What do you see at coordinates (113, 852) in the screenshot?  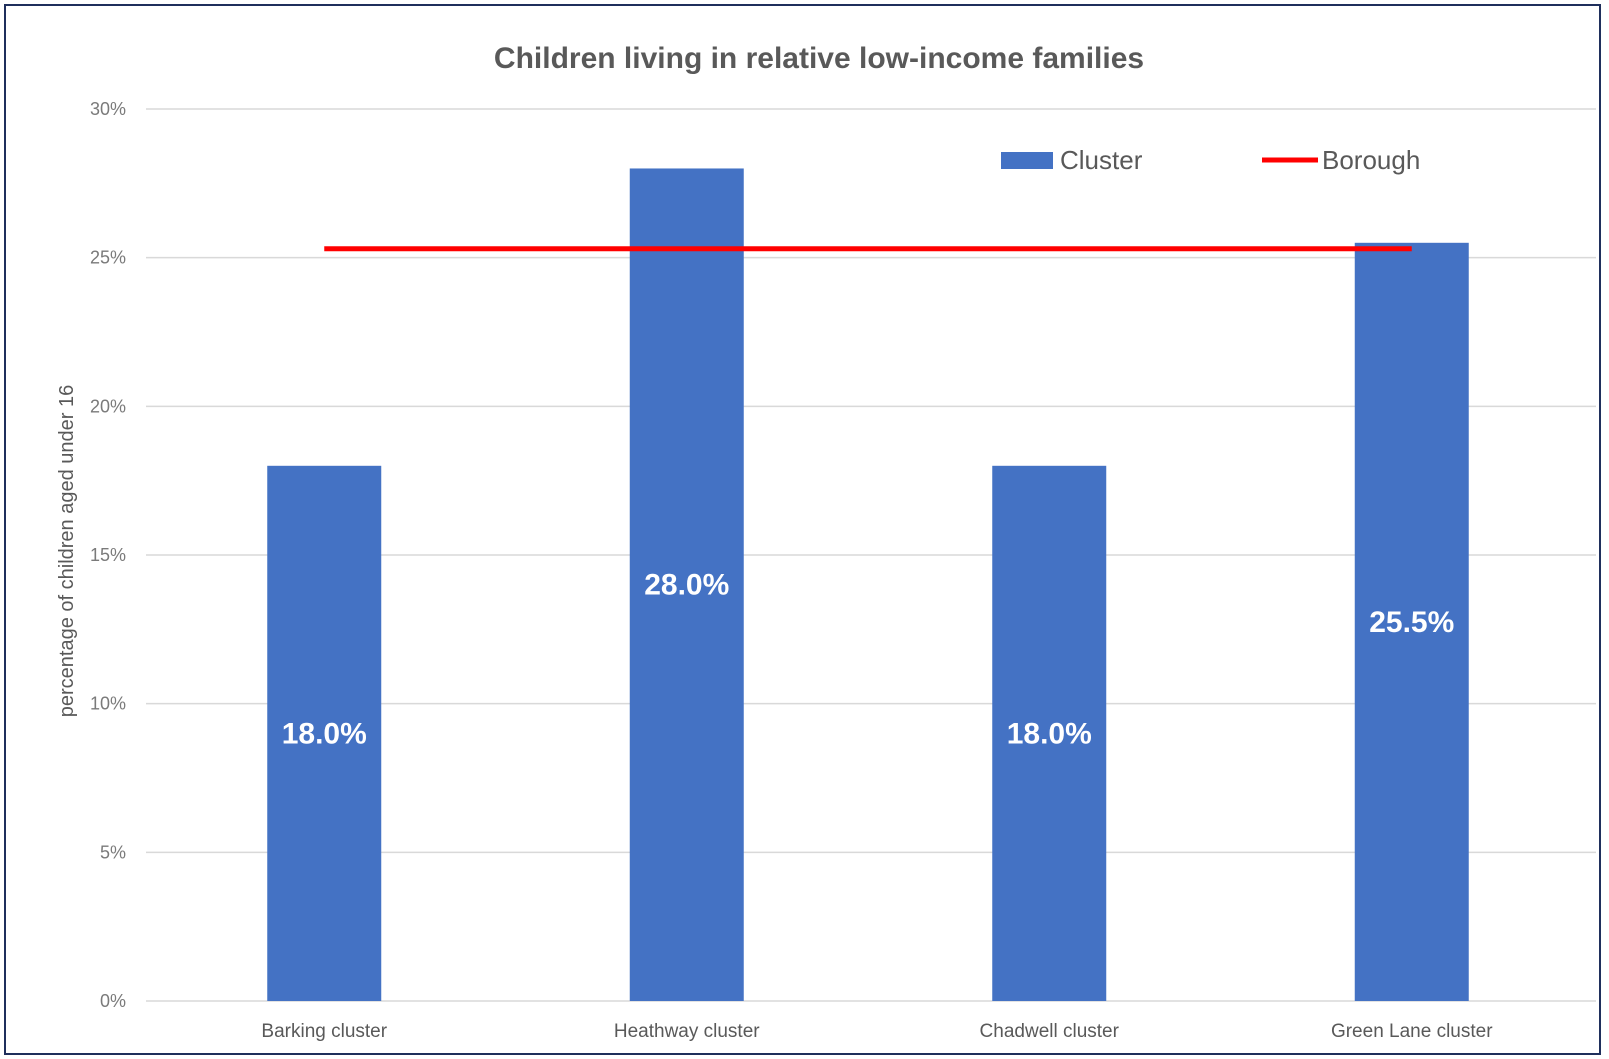 I see `y-tick-label: 5%` at bounding box center [113, 852].